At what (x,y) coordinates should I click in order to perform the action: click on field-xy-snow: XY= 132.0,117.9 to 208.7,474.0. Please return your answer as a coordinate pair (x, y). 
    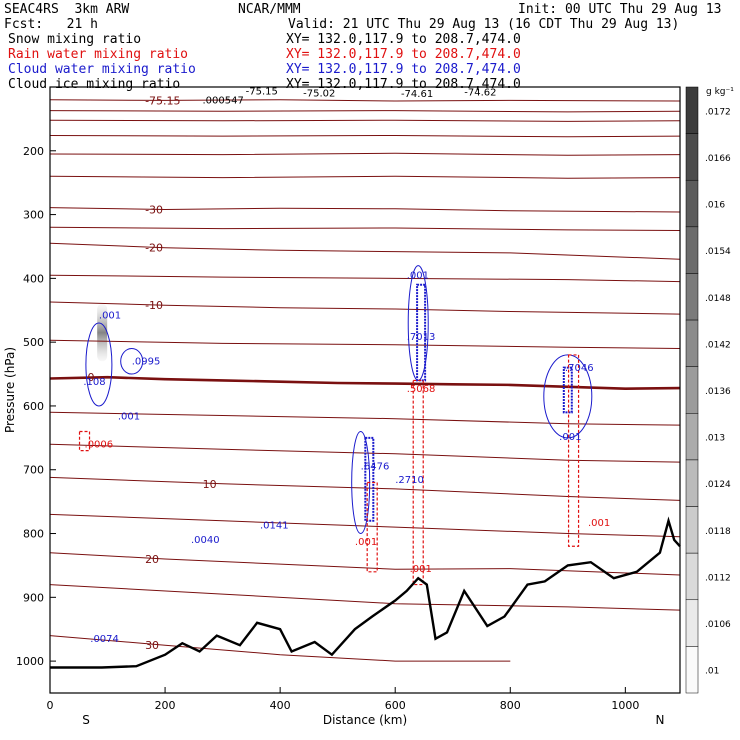
    Looking at the image, I should click on (403, 39).